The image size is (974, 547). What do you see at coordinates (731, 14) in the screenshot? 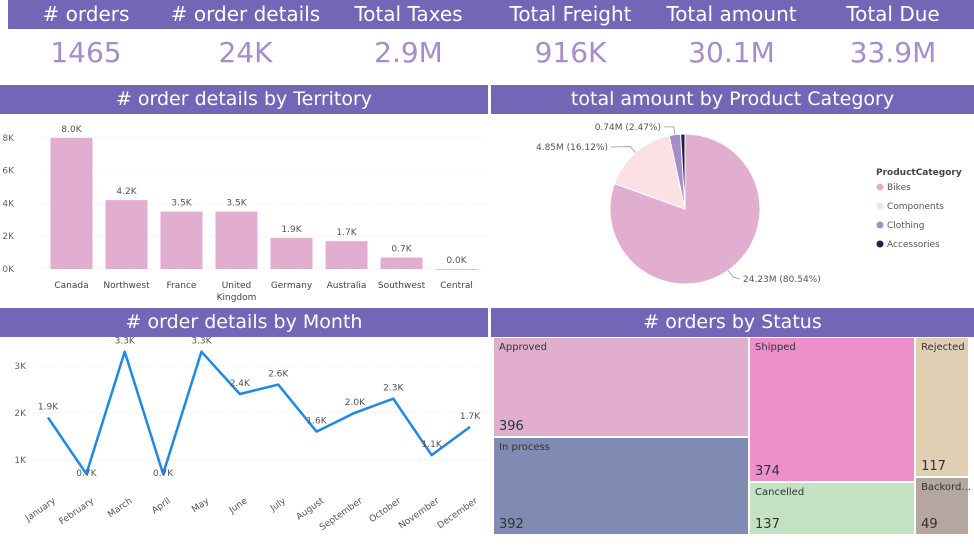
I see `kpi-label: Total amount` at bounding box center [731, 14].